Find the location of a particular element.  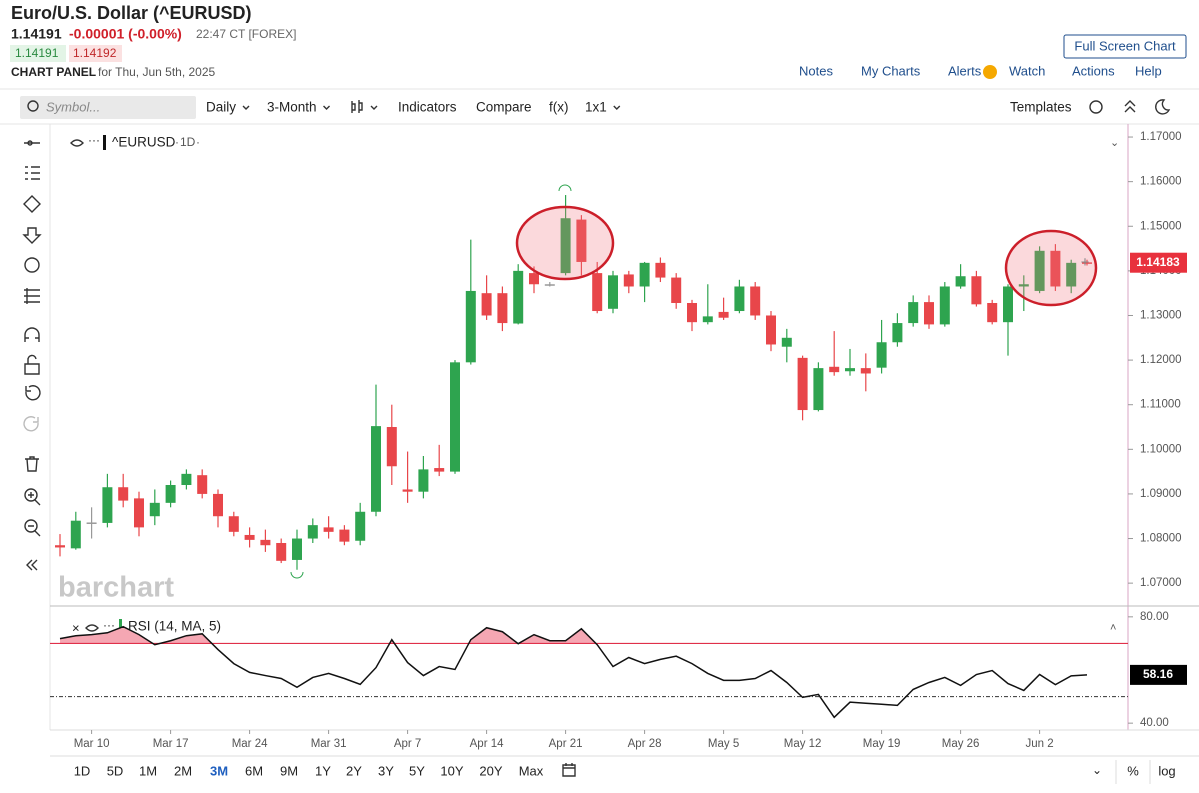

crosshair: + is located at coordinates (1085, 262).